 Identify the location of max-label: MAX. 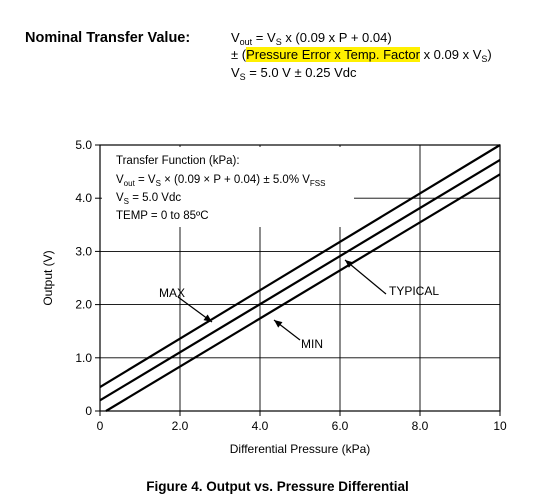
(172, 293).